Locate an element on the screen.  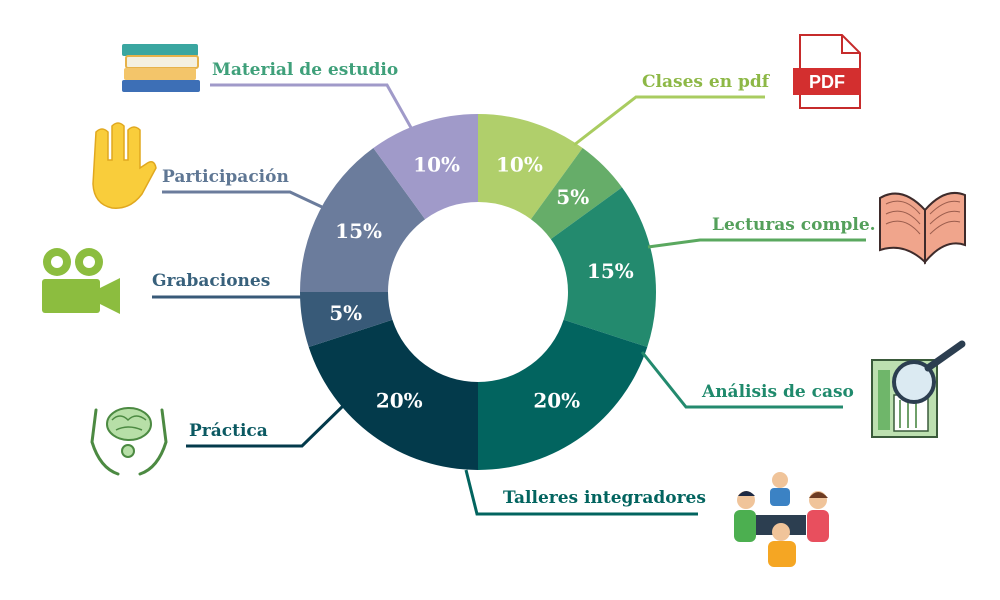
slice-analisis-de-caso is located at coordinates (603, 267).